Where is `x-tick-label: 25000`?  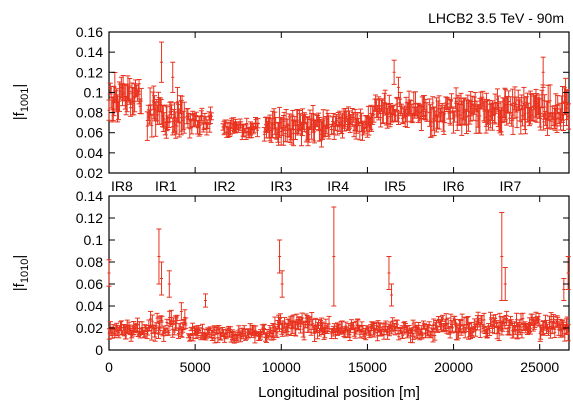
x-tick-label: 25000 is located at coordinates (539, 367).